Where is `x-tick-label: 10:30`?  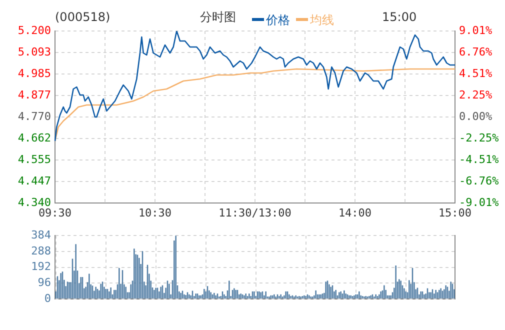 x-tick-label: 10:30 is located at coordinates (155, 213).